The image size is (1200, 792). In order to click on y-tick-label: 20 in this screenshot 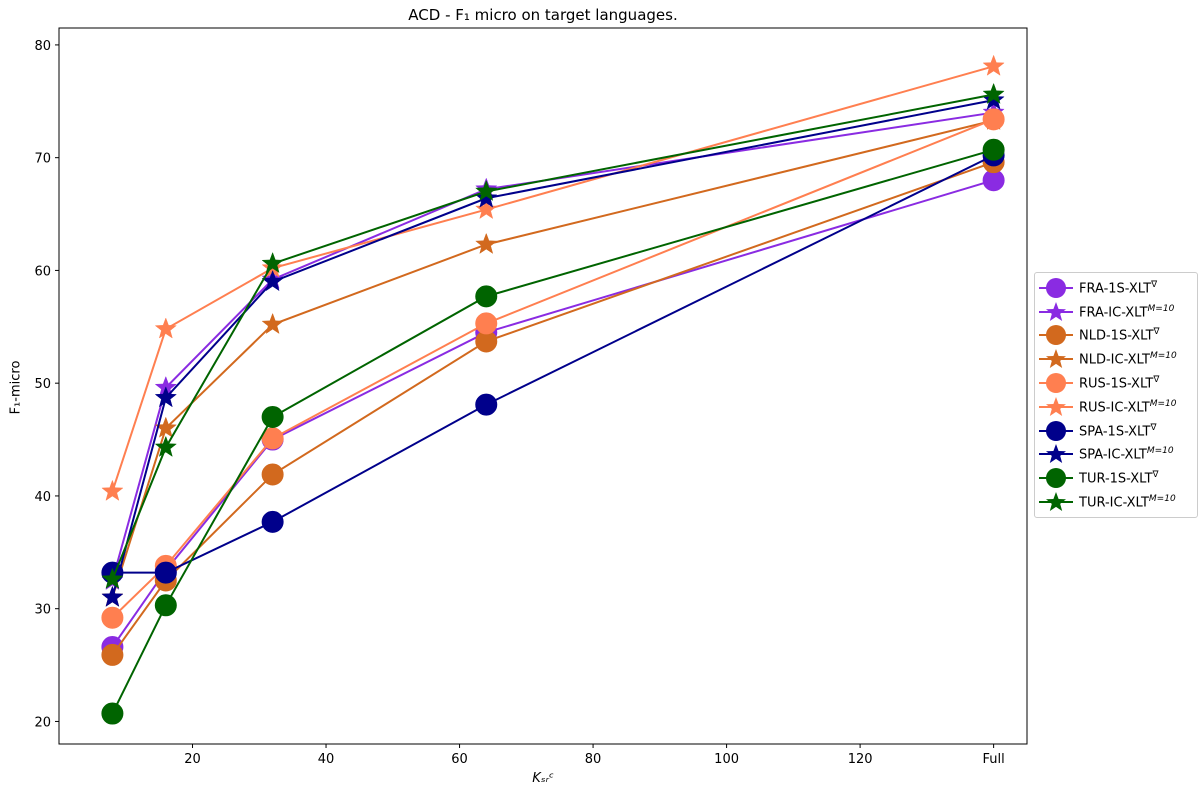, I will do `click(42, 722)`.